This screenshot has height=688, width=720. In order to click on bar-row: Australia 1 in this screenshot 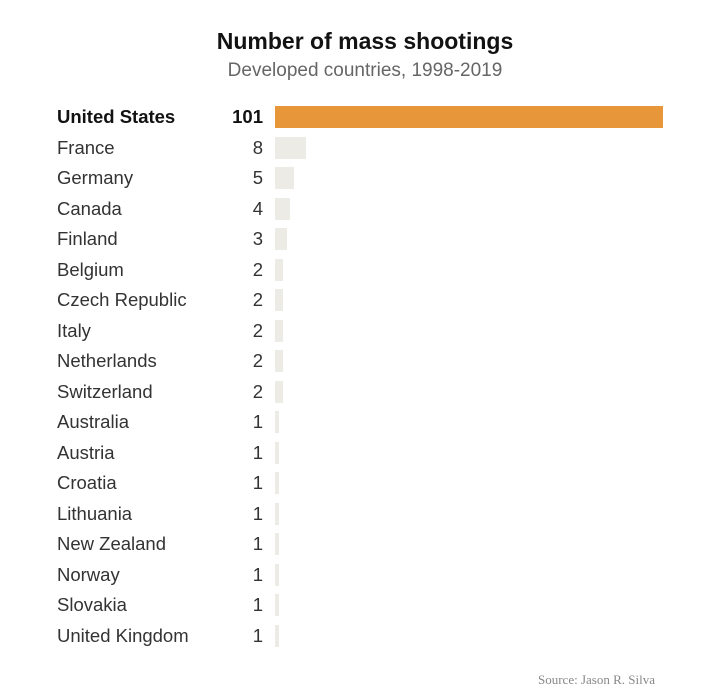, I will do `click(360, 421)`.